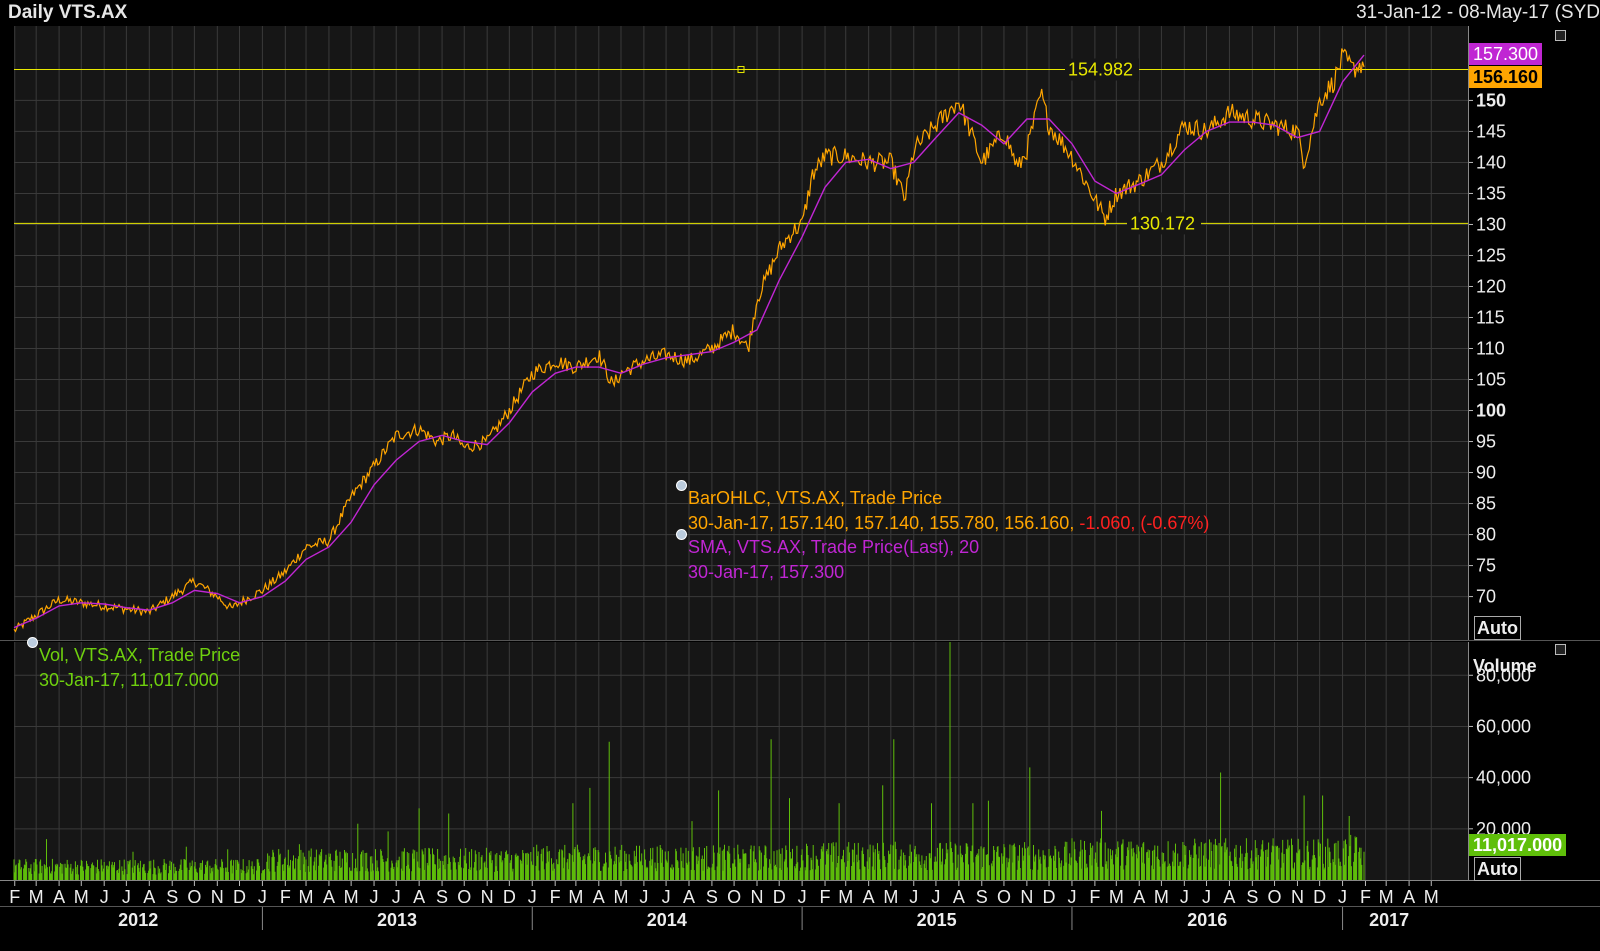 This screenshot has height=951, width=1600. Describe the element at coordinates (1491, 224) in the screenshot. I see `price-tick-label: 130` at that location.